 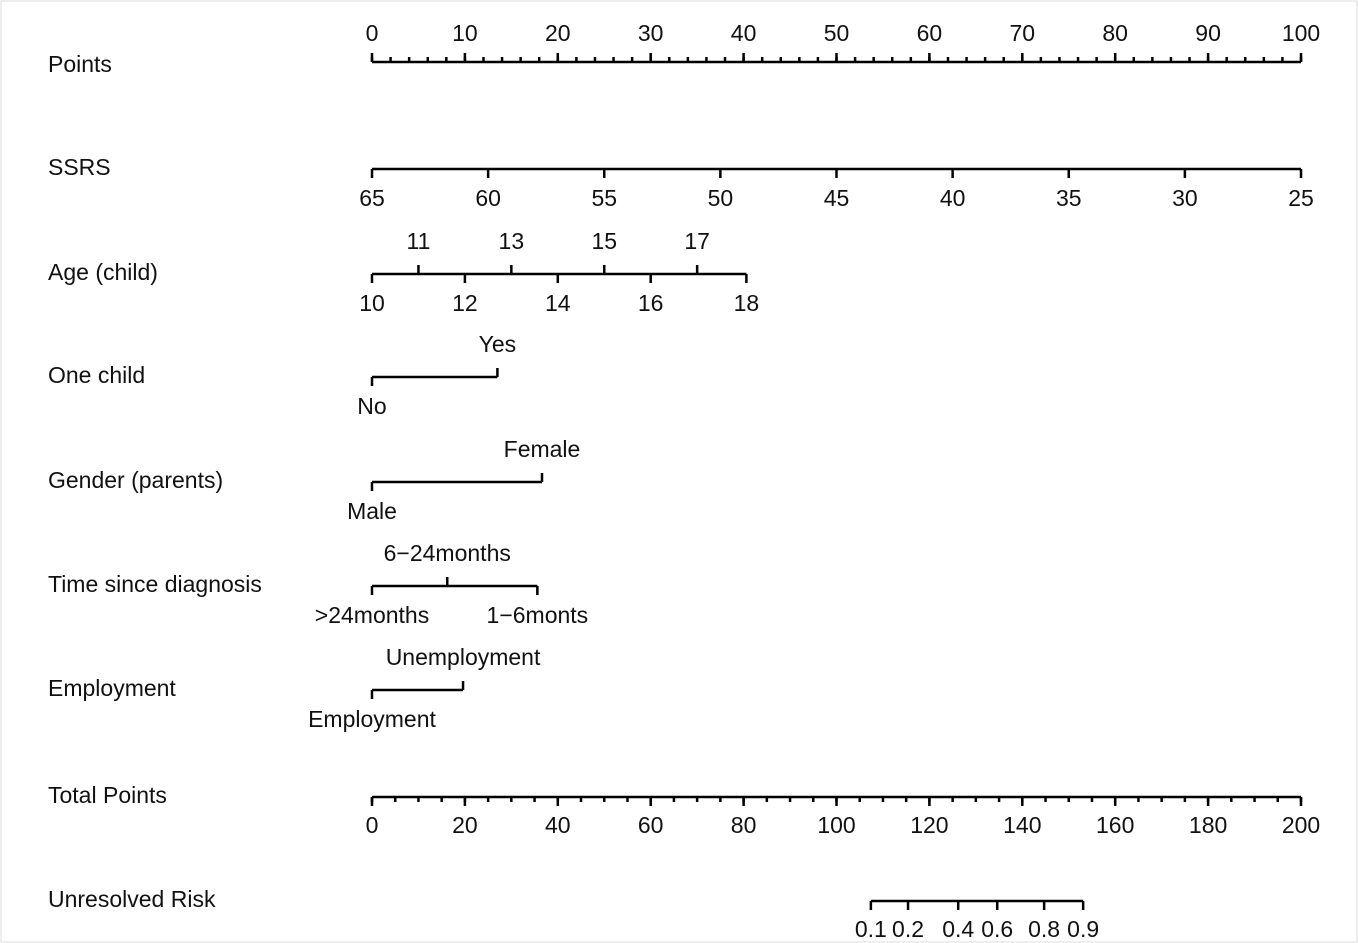 What do you see at coordinates (558, 303) in the screenshot?
I see `tick-label: 14` at bounding box center [558, 303].